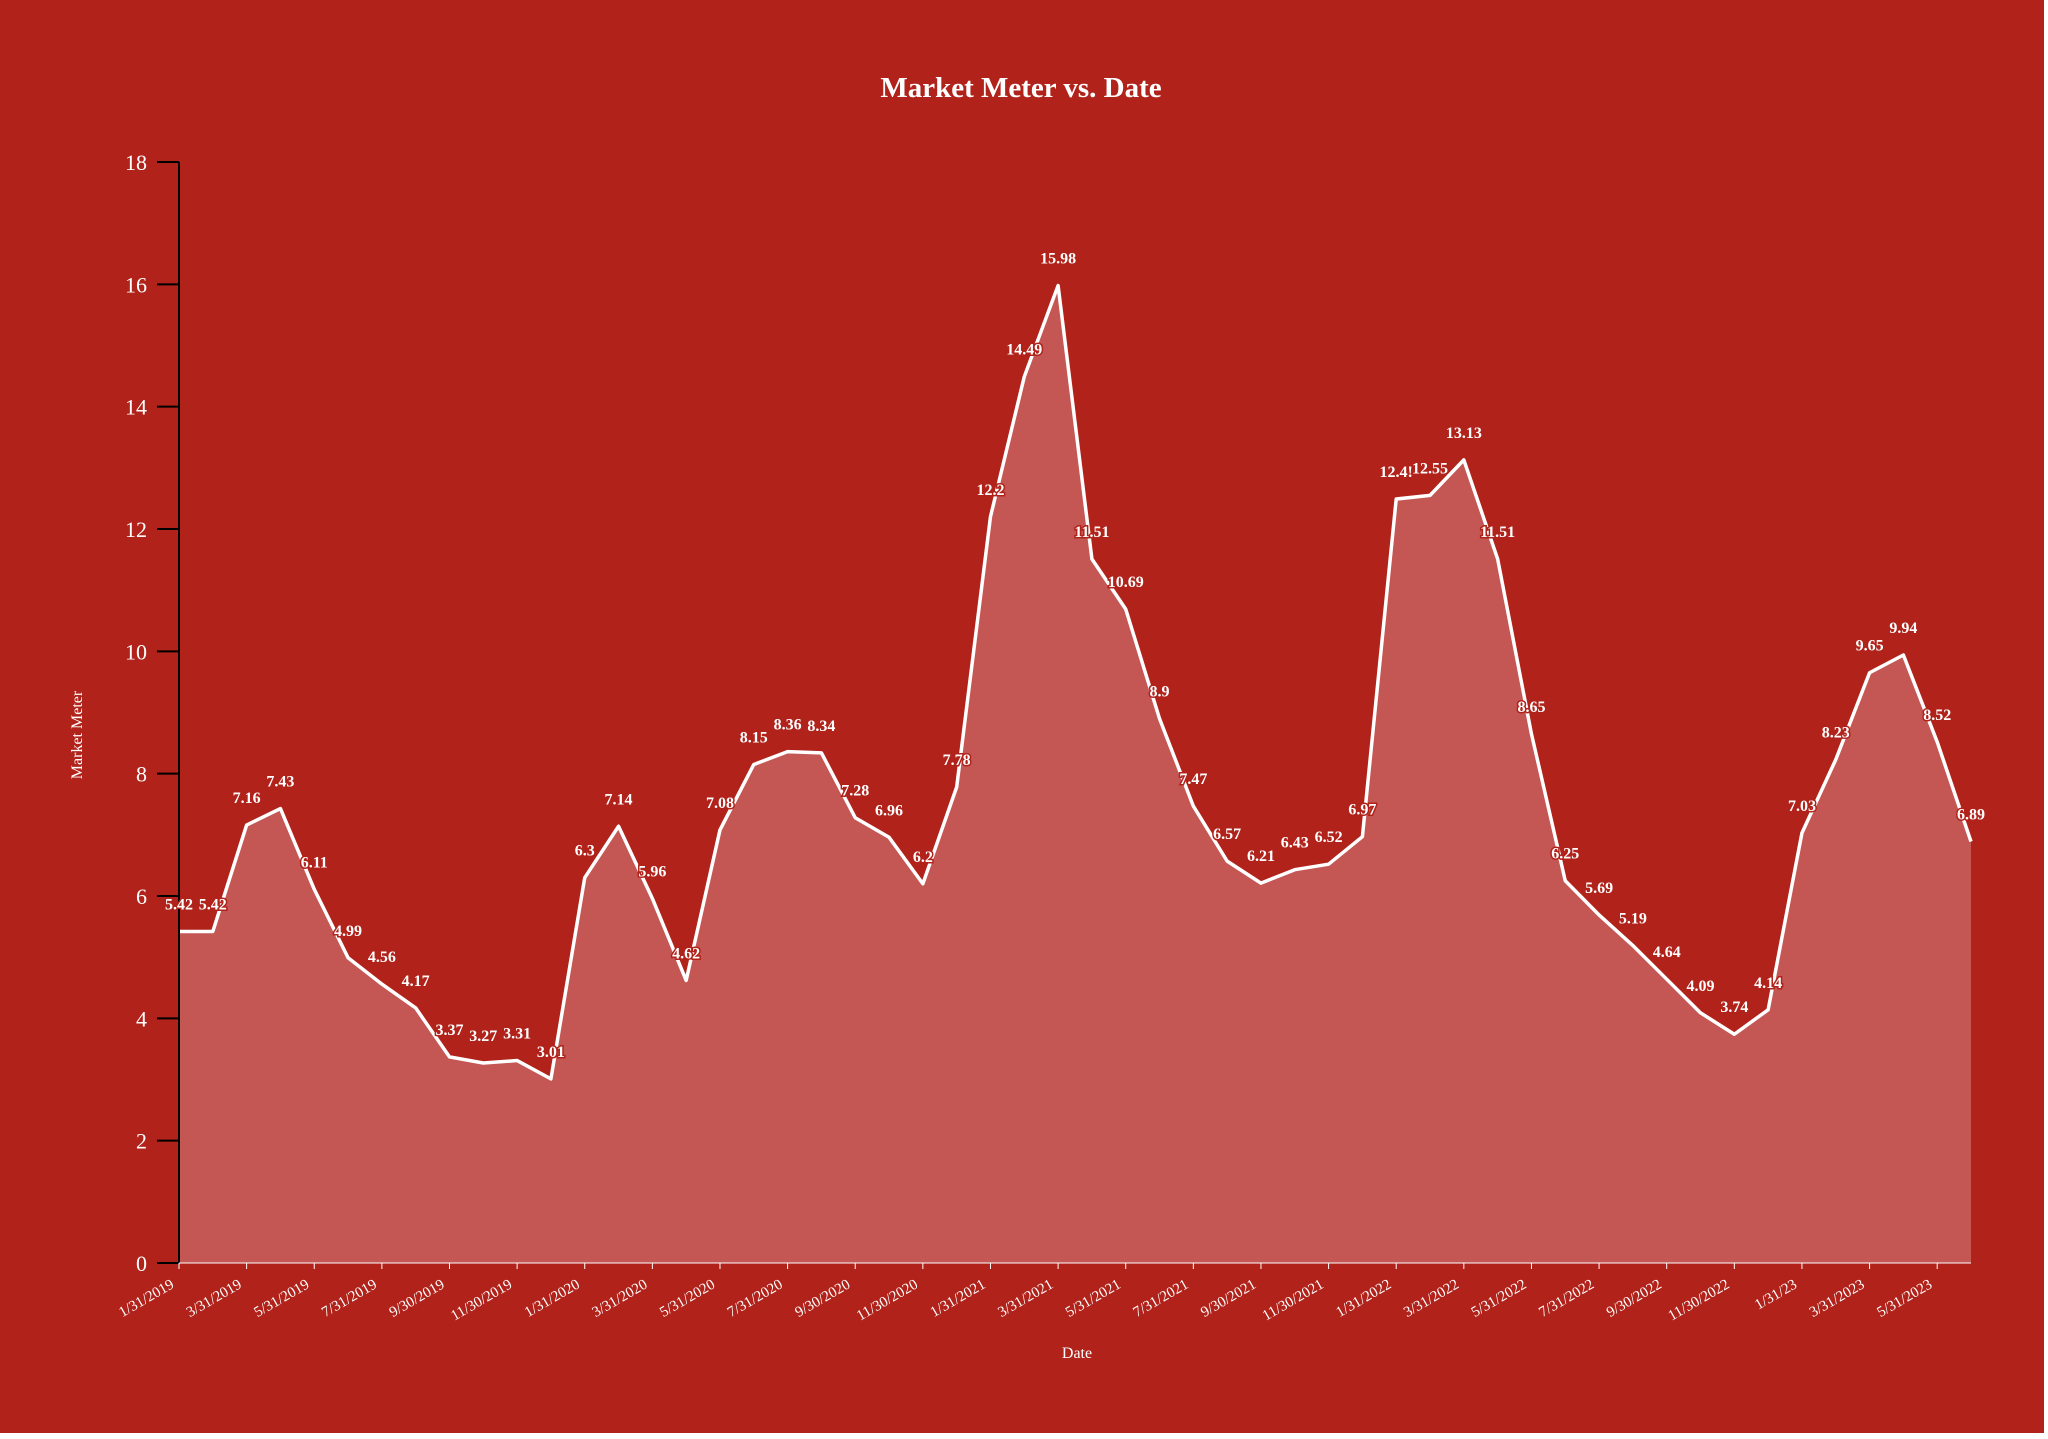 The image size is (2048, 1439). Describe the element at coordinates (1699, 1301) in the screenshot. I see `x-tick-label: 11/30/2022` at that location.